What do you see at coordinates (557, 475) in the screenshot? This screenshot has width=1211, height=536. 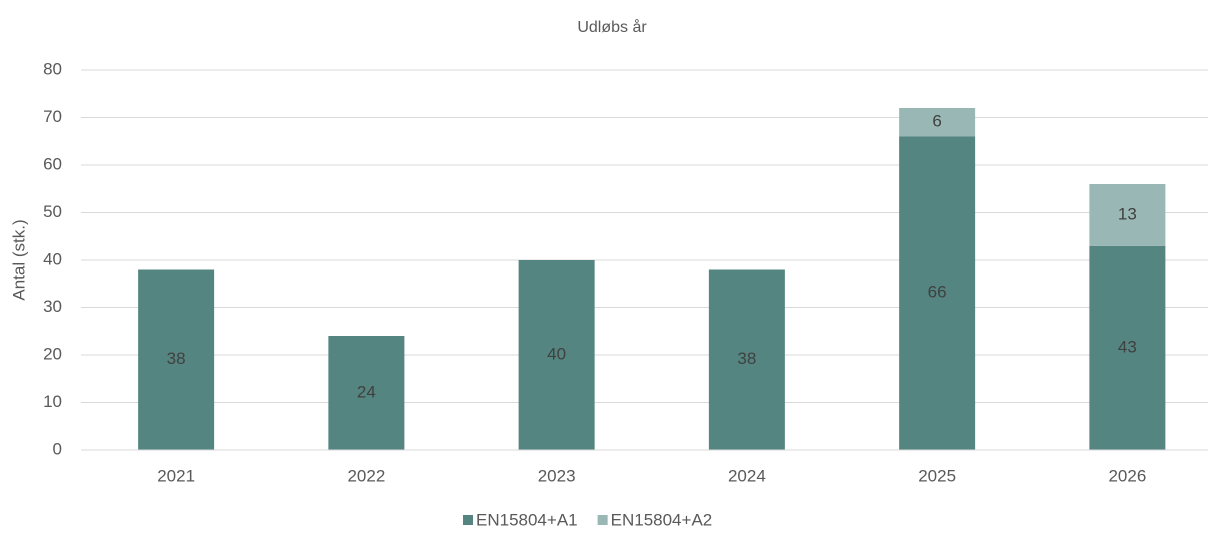 I see `x-tick-label: 2023` at bounding box center [557, 475].